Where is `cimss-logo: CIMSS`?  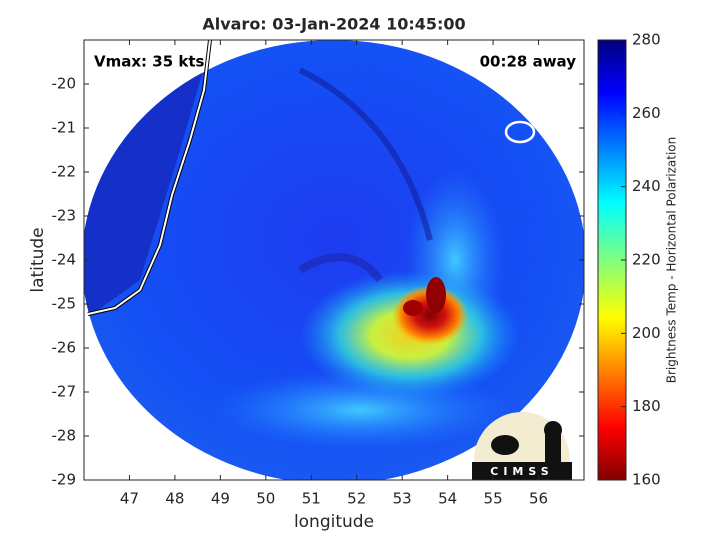 cimss-logo: CIMSS is located at coordinates (522, 446).